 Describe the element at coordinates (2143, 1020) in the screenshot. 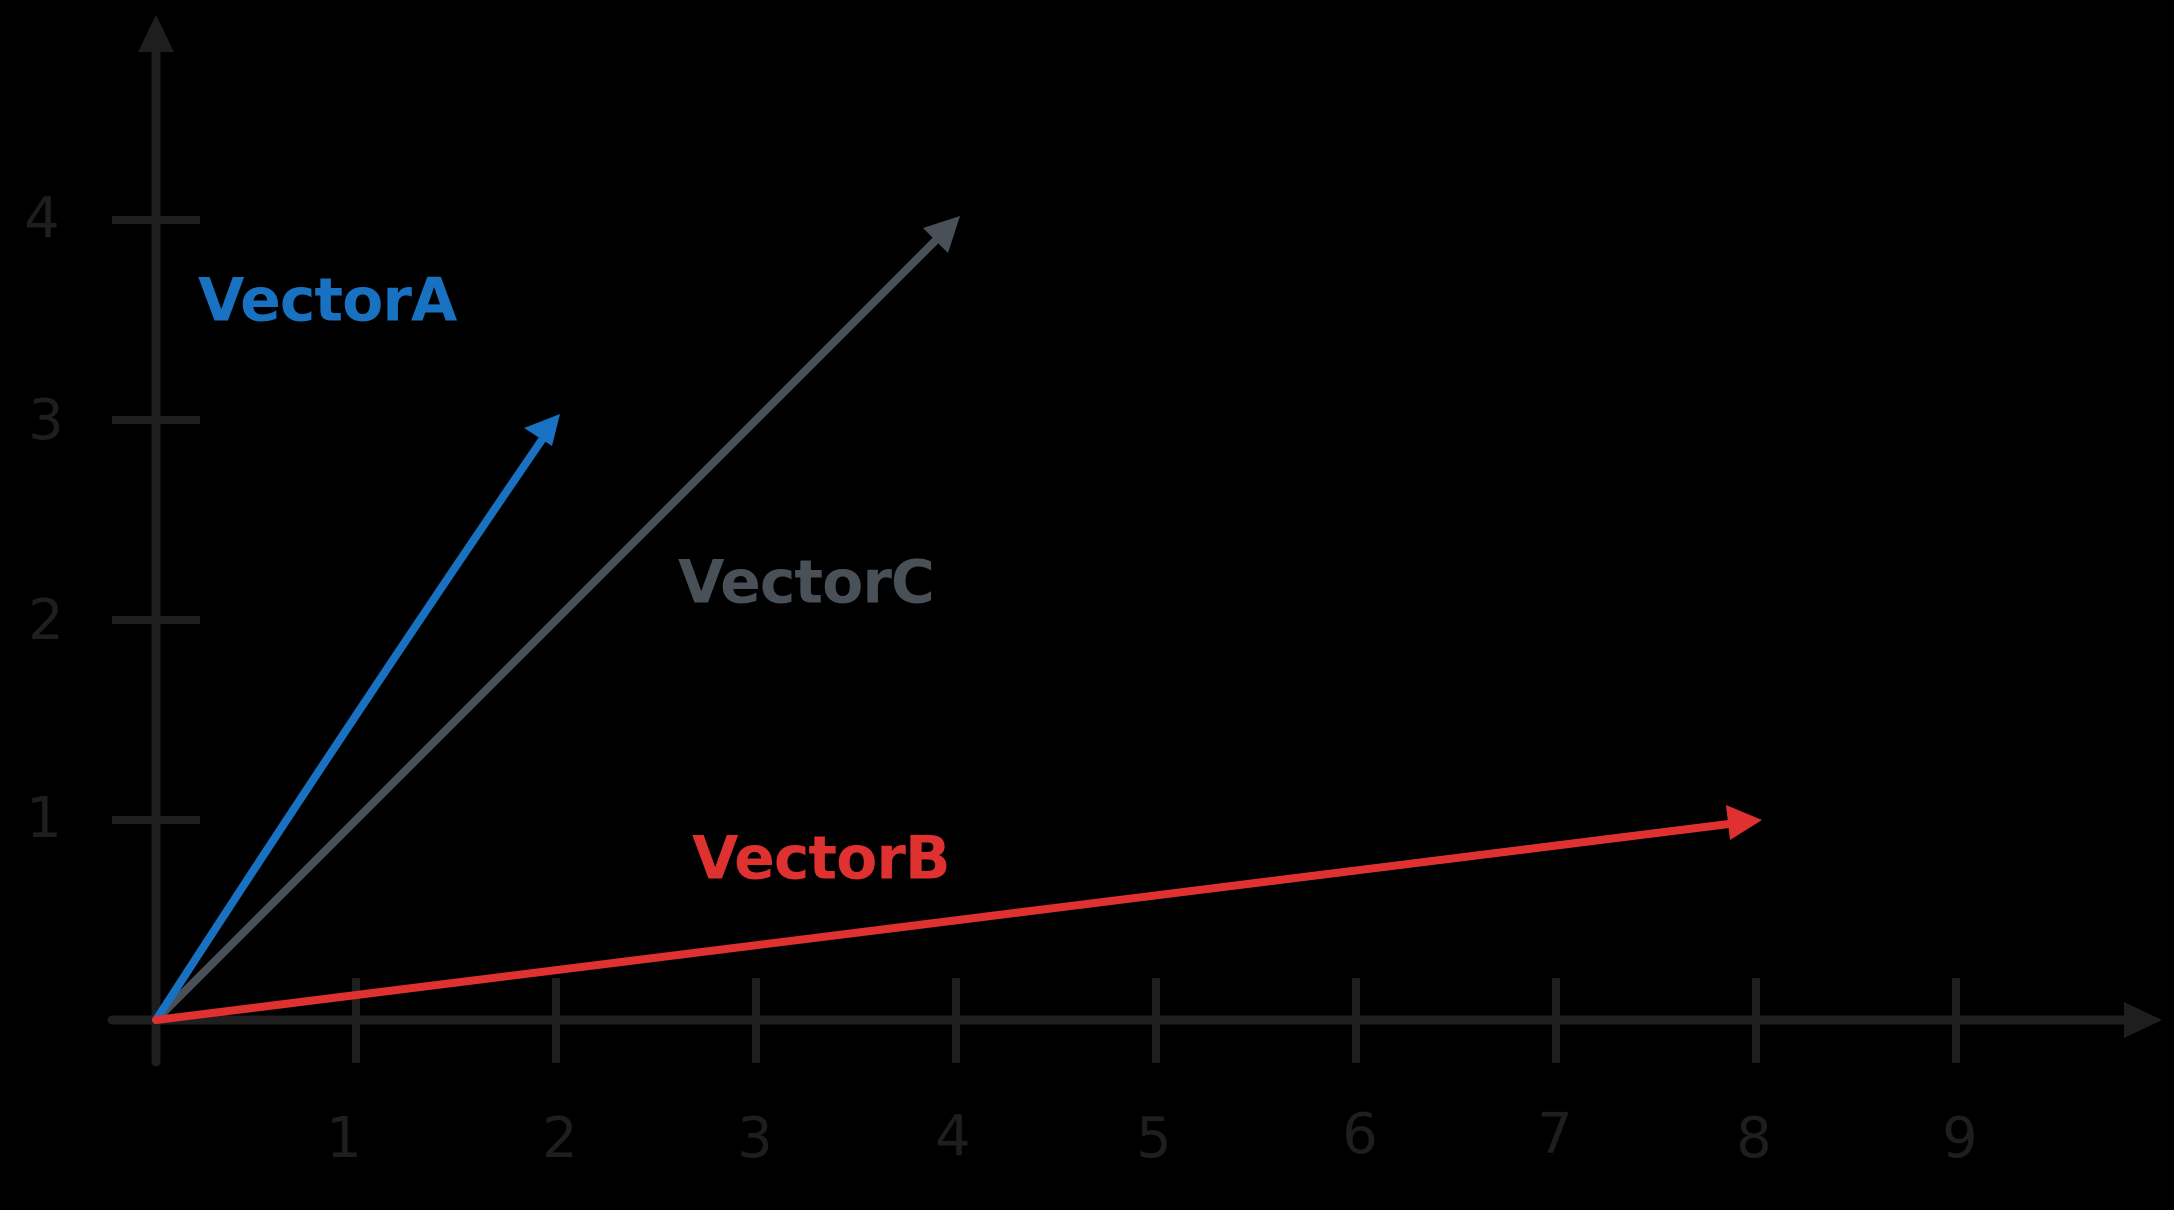

I see `x-axis-arrow-icon` at that location.